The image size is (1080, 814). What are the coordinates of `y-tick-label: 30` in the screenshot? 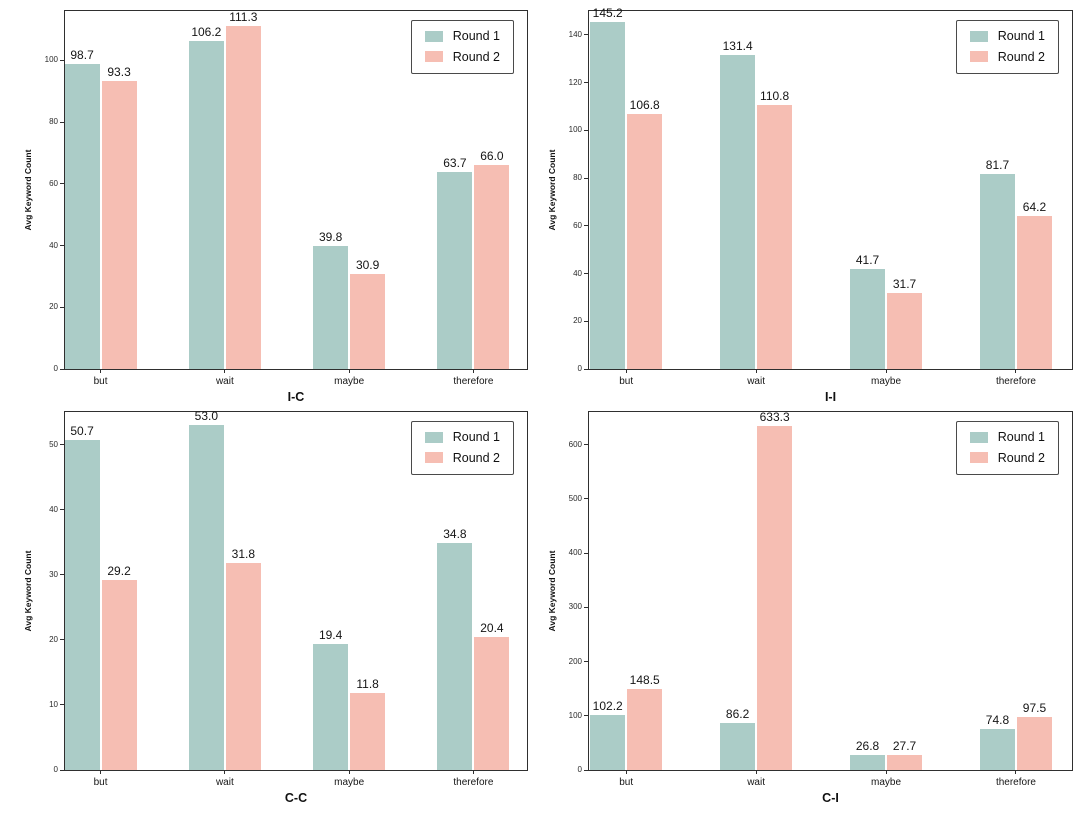 It's located at (53, 574).